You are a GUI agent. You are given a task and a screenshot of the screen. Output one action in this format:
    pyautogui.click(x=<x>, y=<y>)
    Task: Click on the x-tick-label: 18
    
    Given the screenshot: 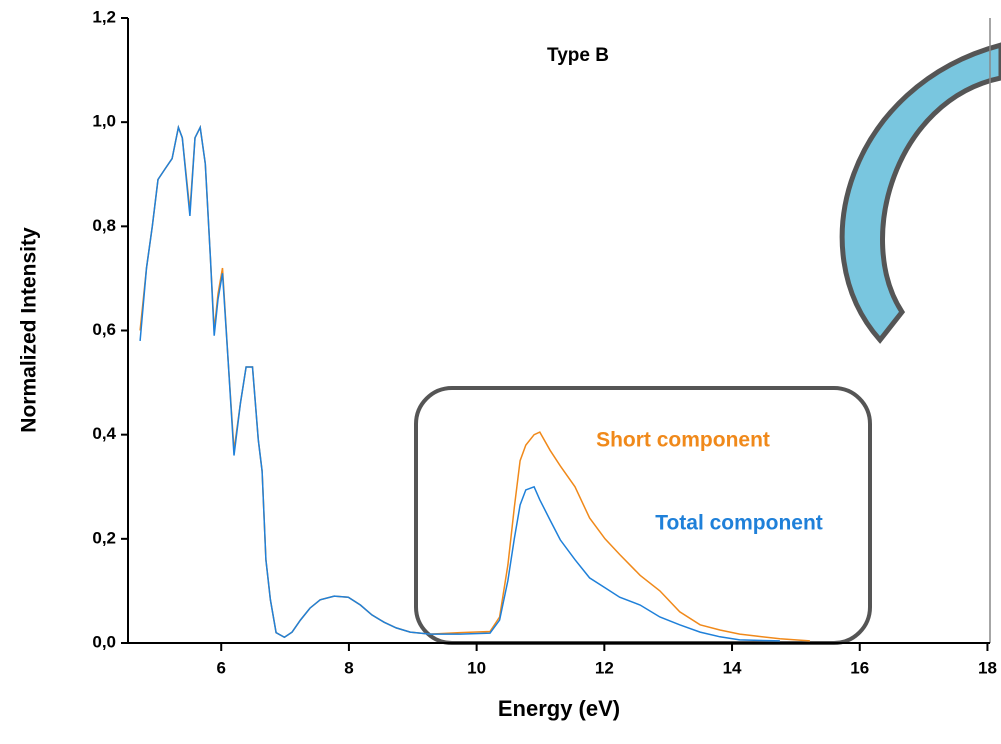 What is the action you would take?
    pyautogui.click(x=987, y=667)
    